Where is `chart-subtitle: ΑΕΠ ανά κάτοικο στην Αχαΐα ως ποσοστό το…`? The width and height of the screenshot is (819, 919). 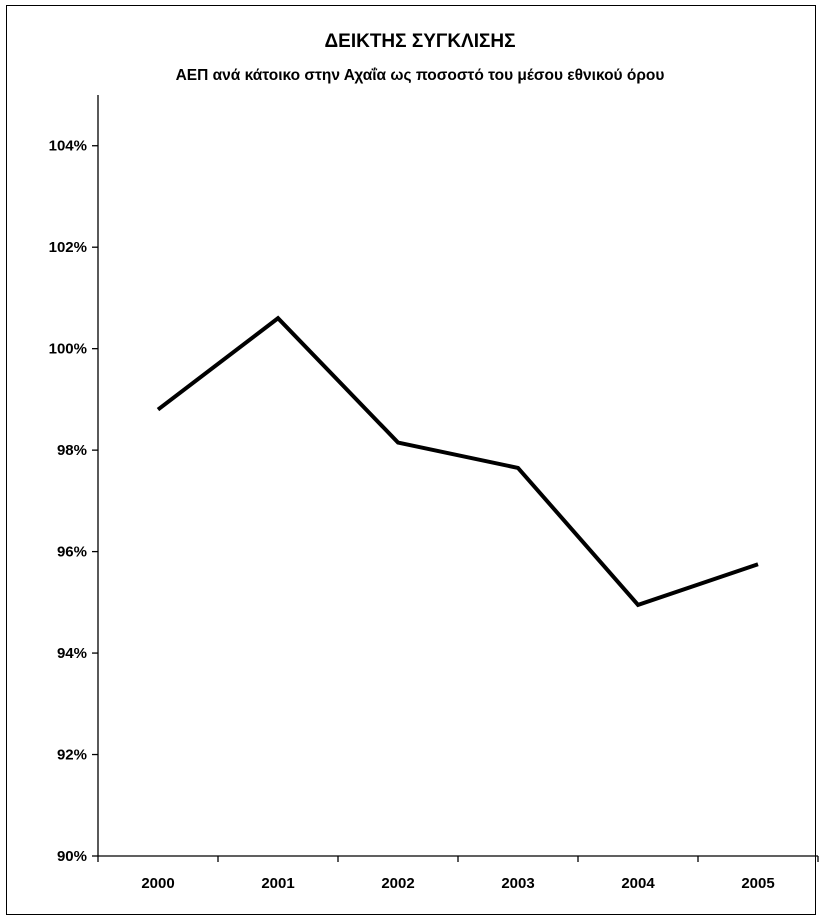 chart-subtitle: ΑΕΠ ανά κάτοικο στην Αχαΐα ως ποσοστό το… is located at coordinates (420, 75).